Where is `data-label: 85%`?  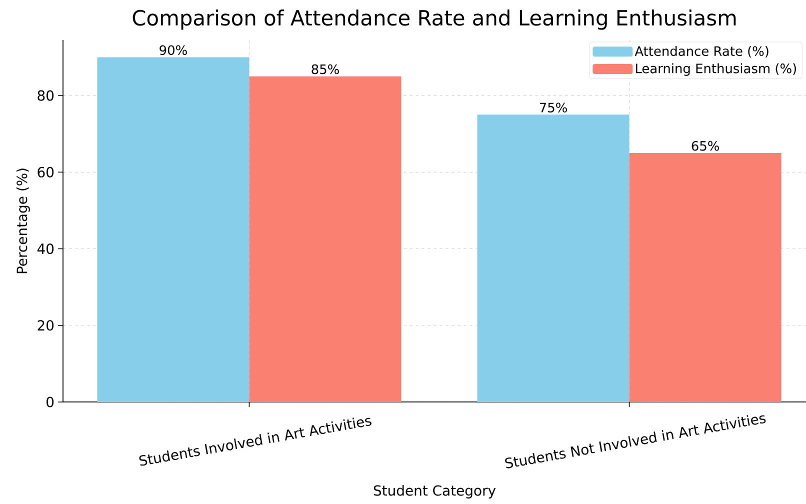
data-label: 85% is located at coordinates (325, 69).